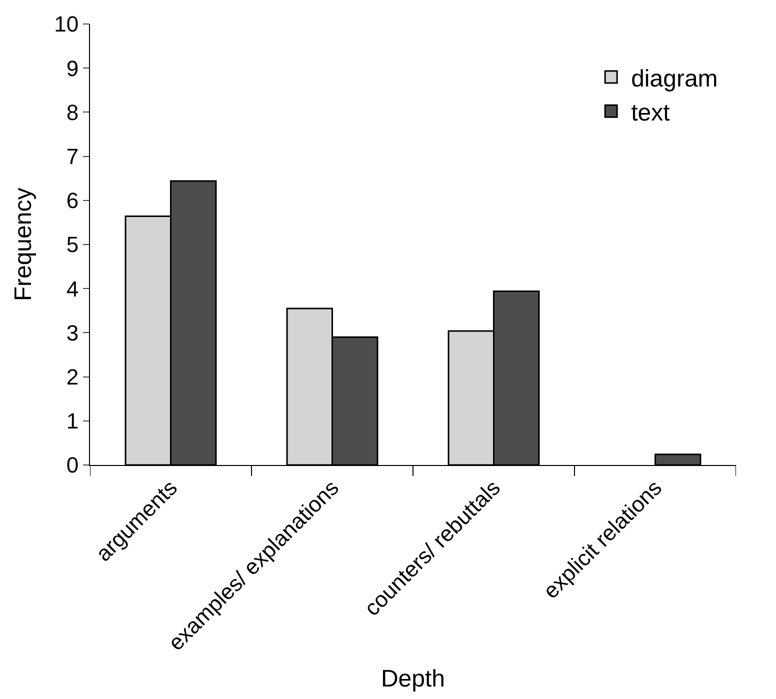  Describe the element at coordinates (674, 78) in the screenshot. I see `legend-label: diagram` at that location.